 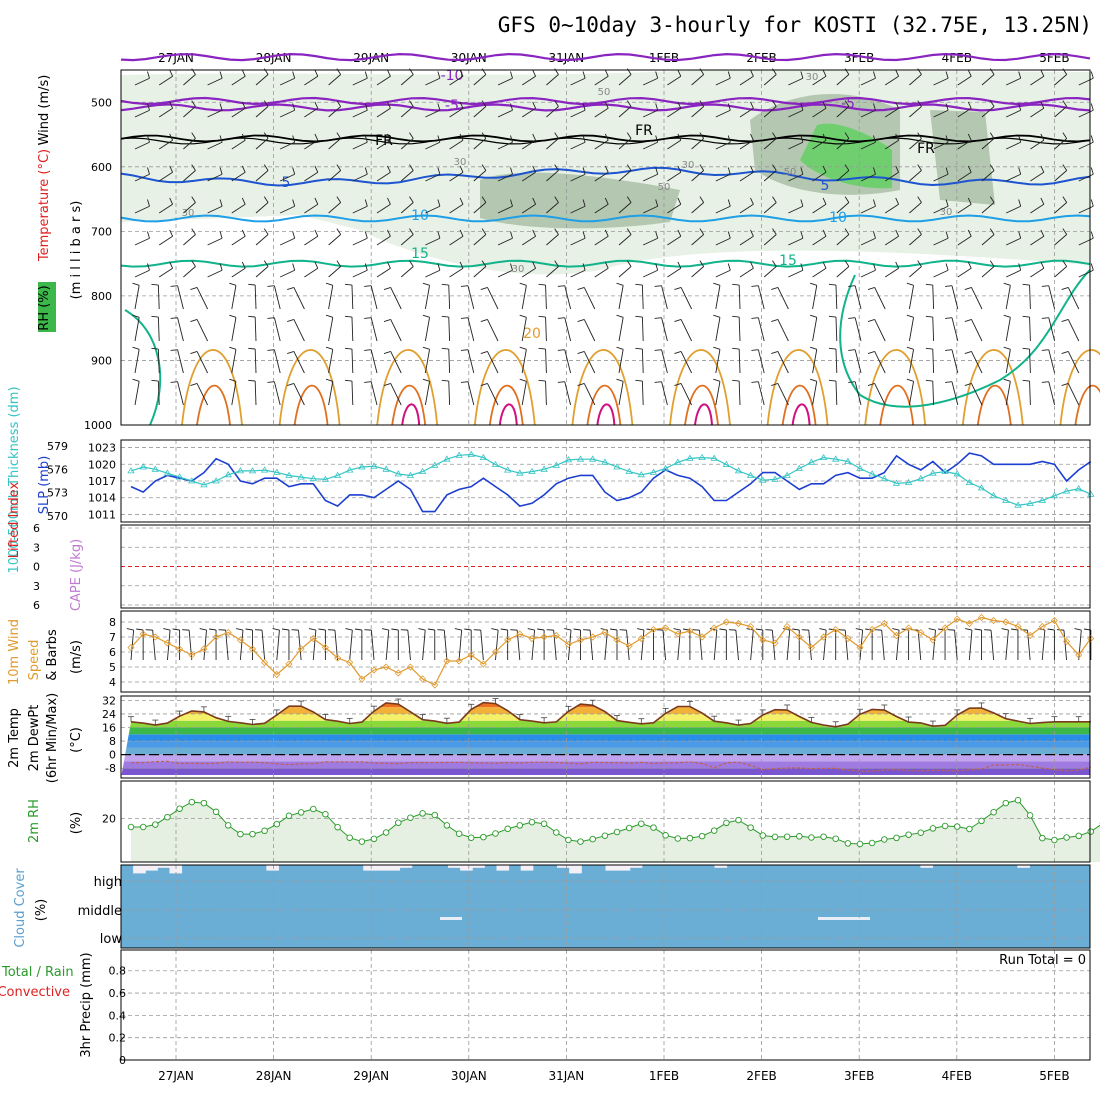 What do you see at coordinates (605, 724) in the screenshot?
I see `temp-band` at bounding box center [605, 724].